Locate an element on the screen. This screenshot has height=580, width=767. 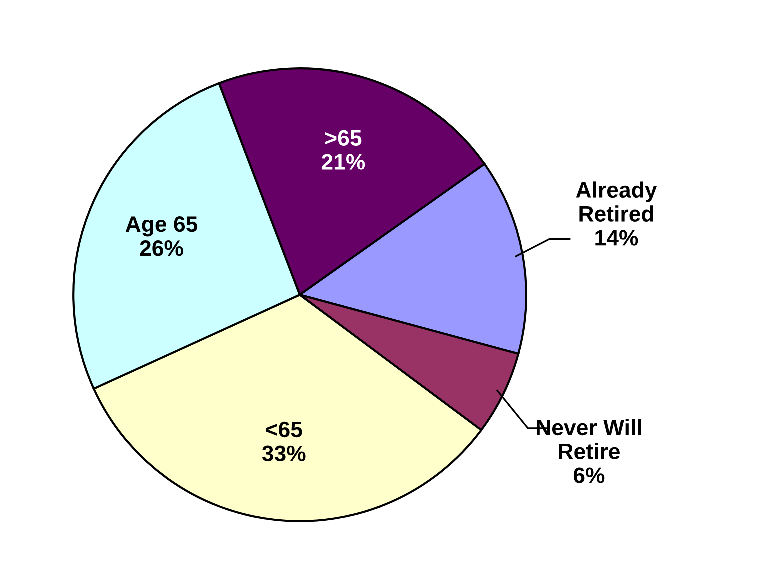
slice-label: Already Retired is located at coordinates (617, 202).